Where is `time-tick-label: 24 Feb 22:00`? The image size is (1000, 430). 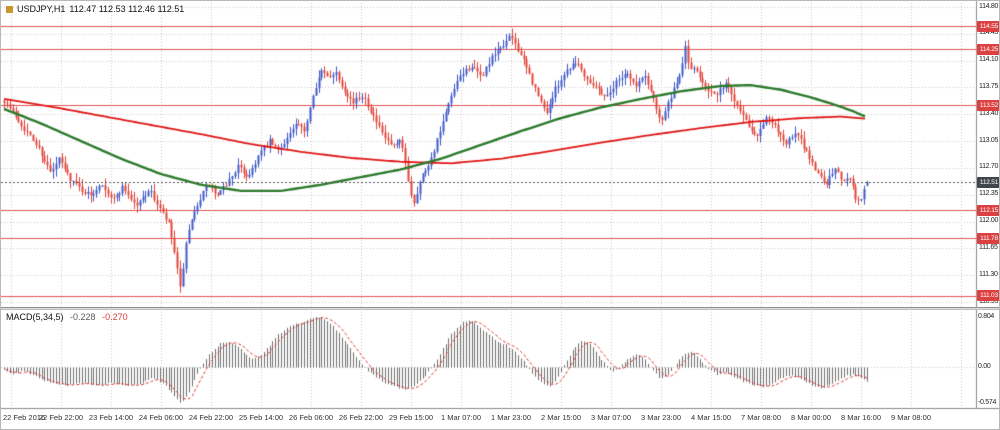
time-tick-label: 24 Feb 22:00 is located at coordinates (211, 417).